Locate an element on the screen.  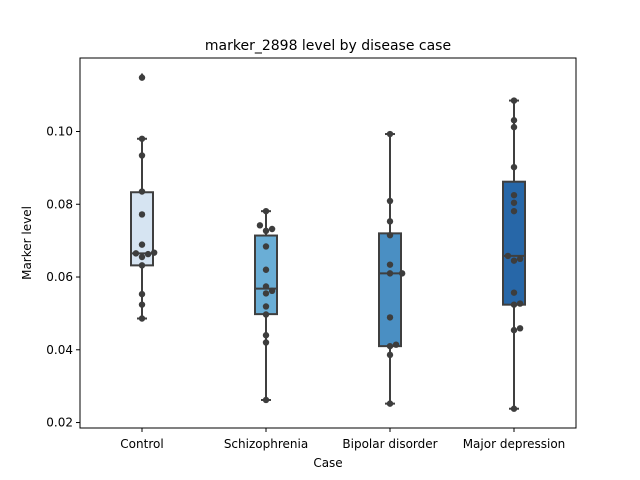
y-tick-label: 0.06 is located at coordinates (59, 277).